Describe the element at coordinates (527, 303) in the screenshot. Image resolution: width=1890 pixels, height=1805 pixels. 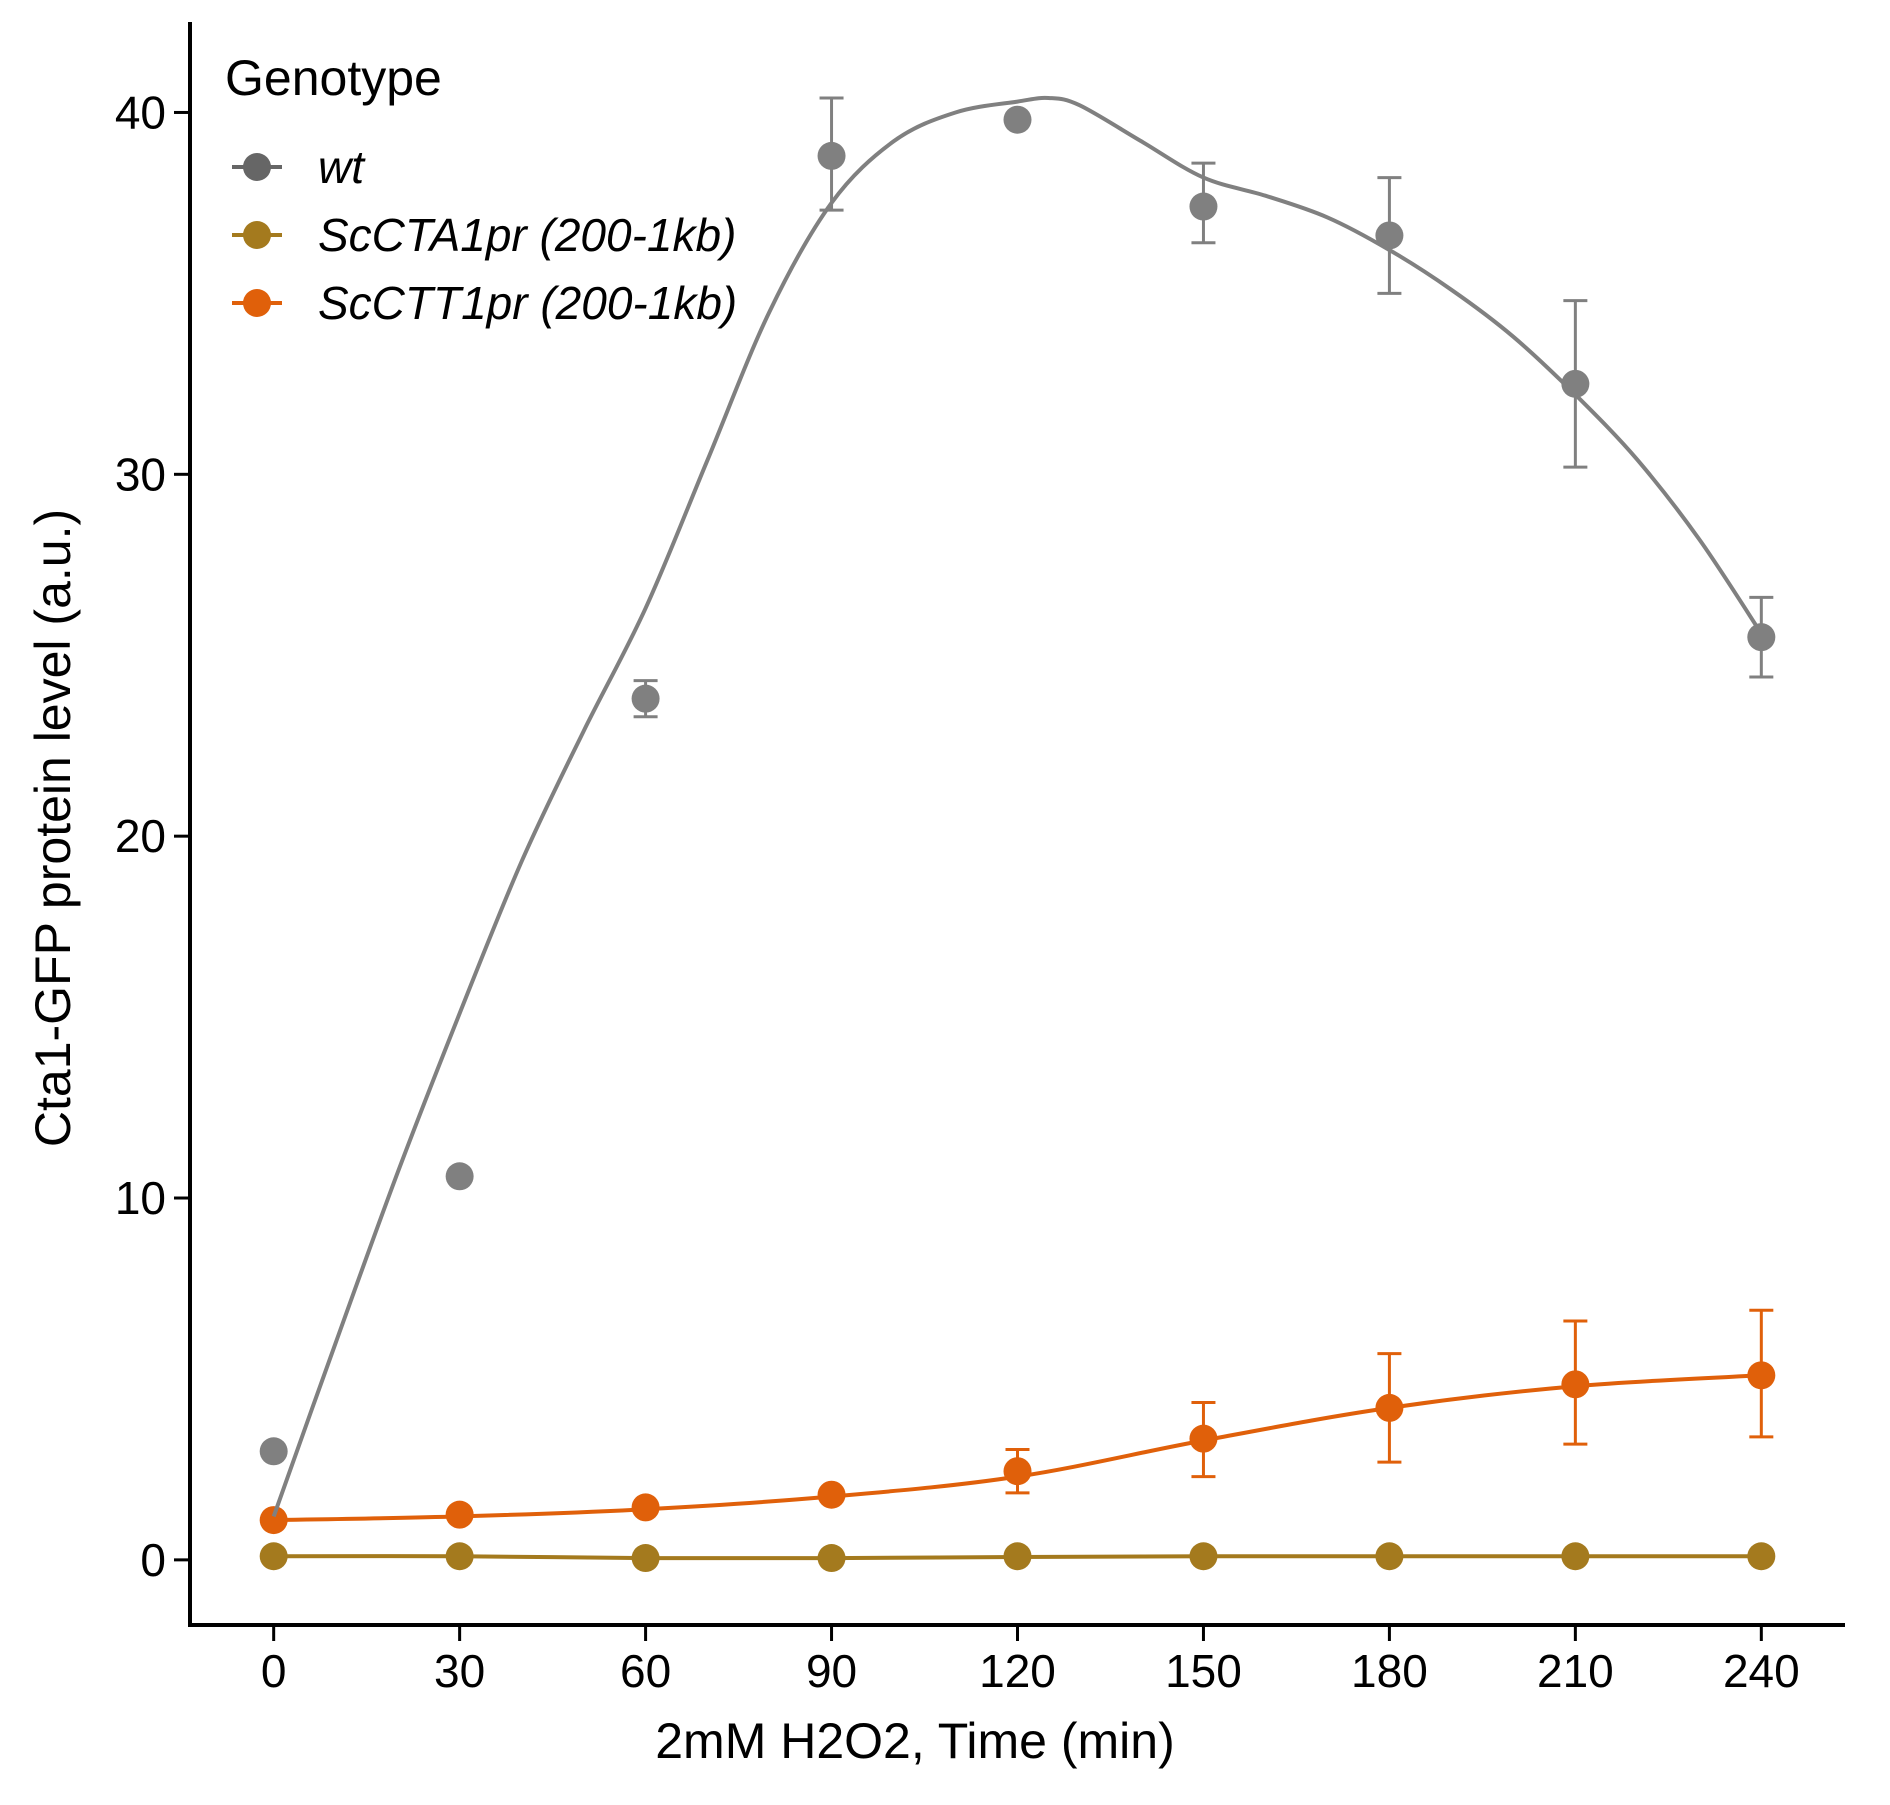
I see `legend-label: ScCTT1pr (200-1kb)` at that location.